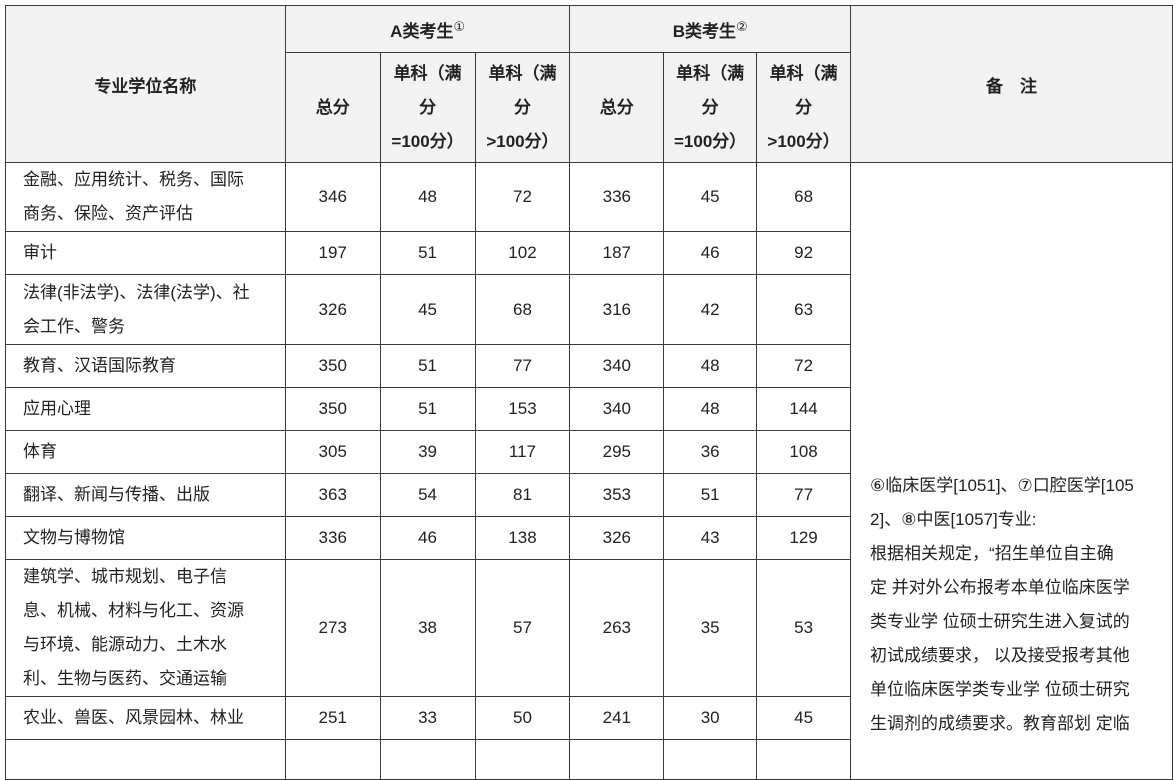 This screenshot has width=1173, height=780. I want to click on header-a-single-100: 单科（满分 =100分）, so click(427, 107).